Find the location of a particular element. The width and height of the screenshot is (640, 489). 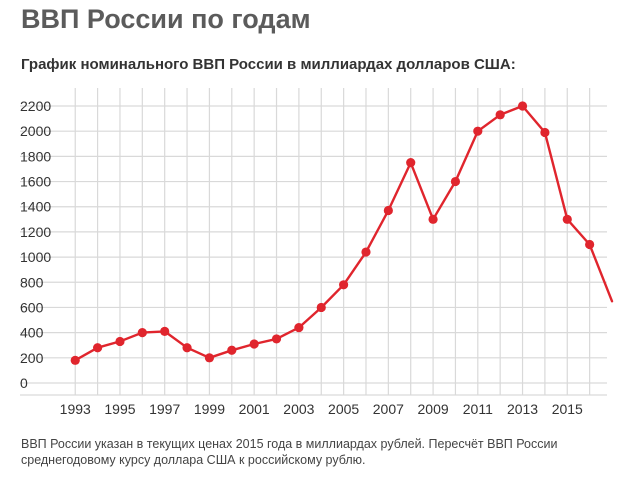

x-tick-label: 1999 is located at coordinates (209, 409).